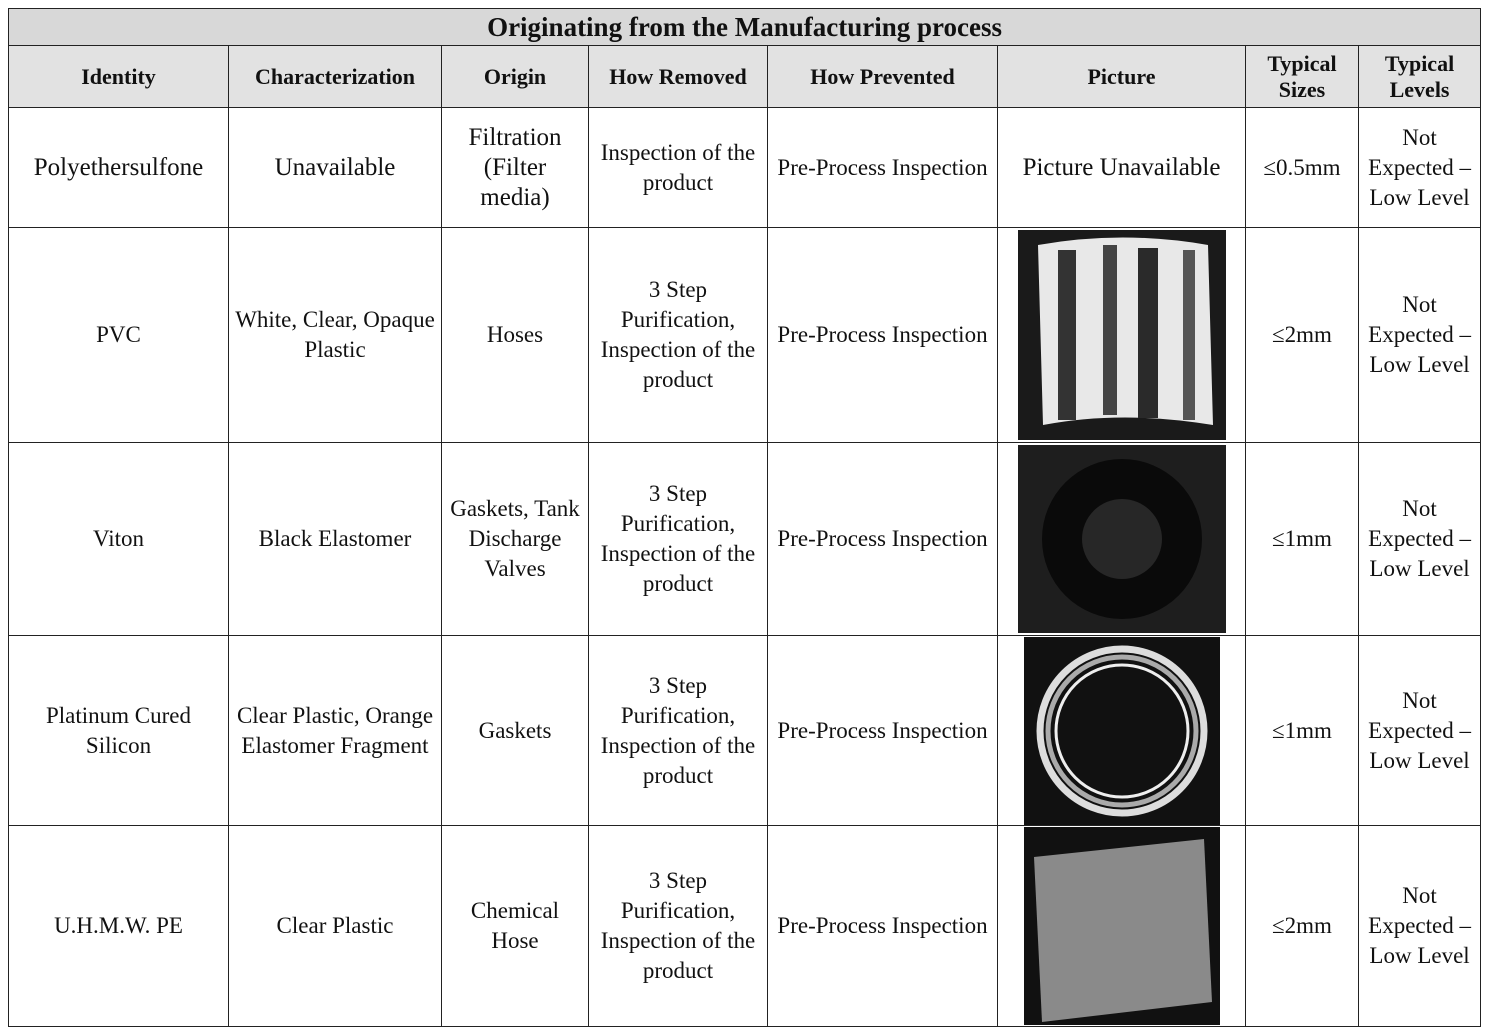  I want to click on column-header: Typical Sizes, so click(1302, 76).